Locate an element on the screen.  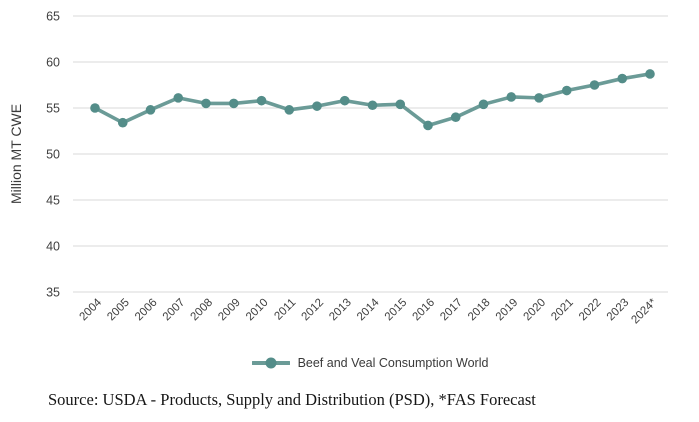
x-tick-label: 2005 is located at coordinates (118, 310).